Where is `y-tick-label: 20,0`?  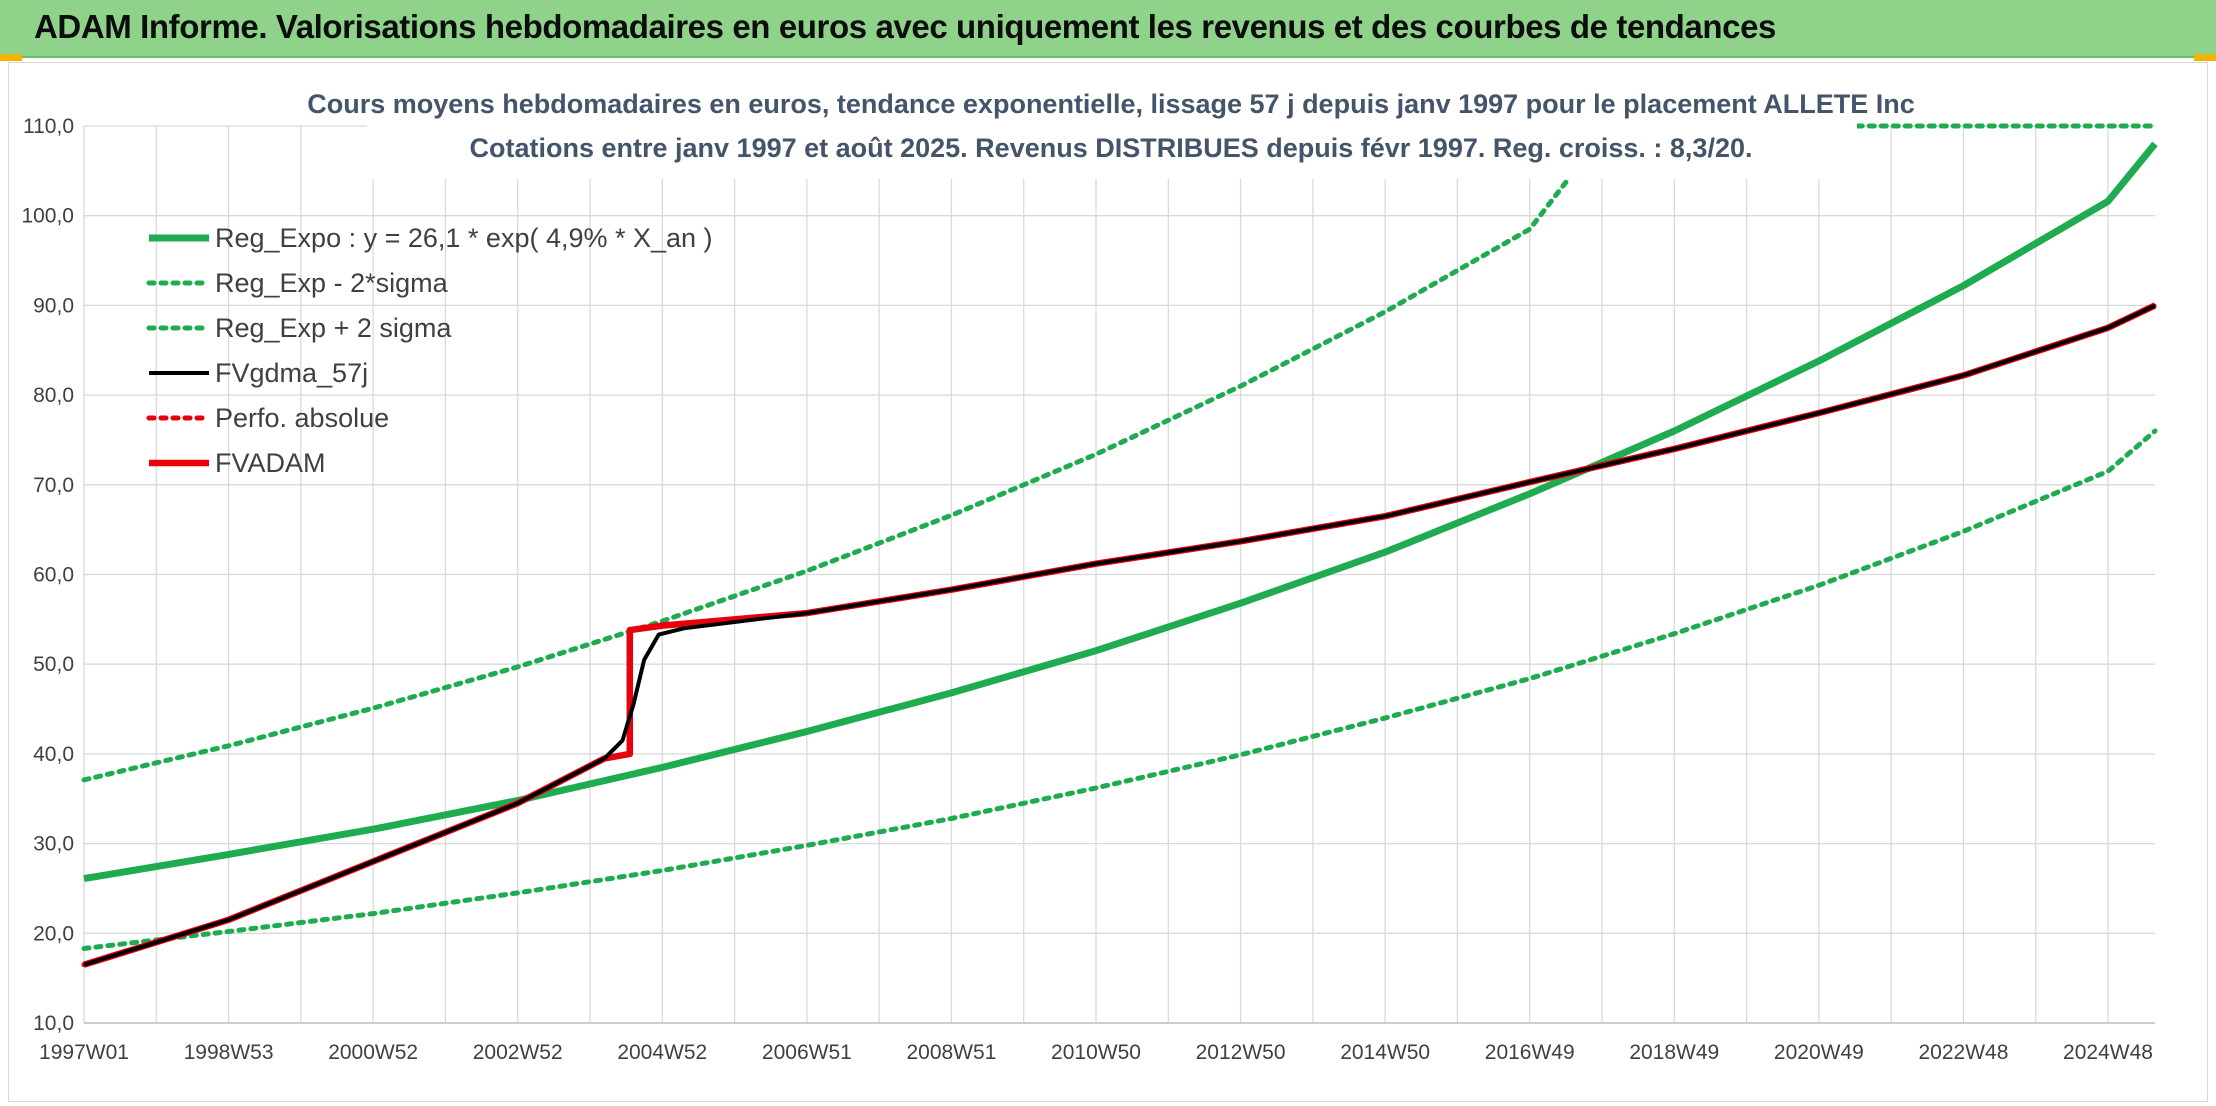 y-tick-label: 20,0 is located at coordinates (53, 933).